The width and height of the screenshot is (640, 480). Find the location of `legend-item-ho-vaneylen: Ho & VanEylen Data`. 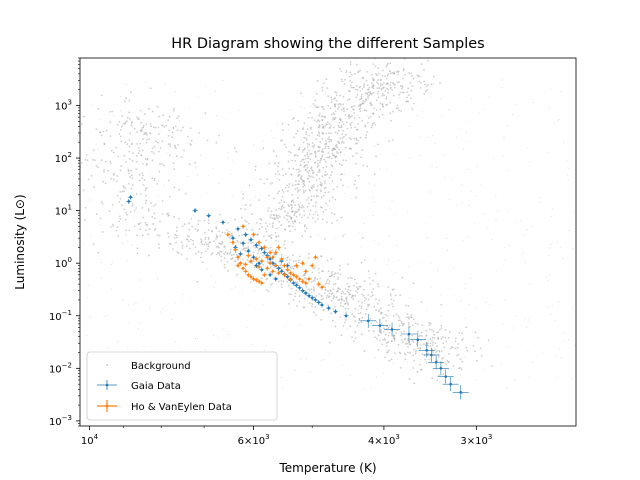

legend-item-ho-vaneylen: Ho & VanEylen Data is located at coordinates (164, 406).